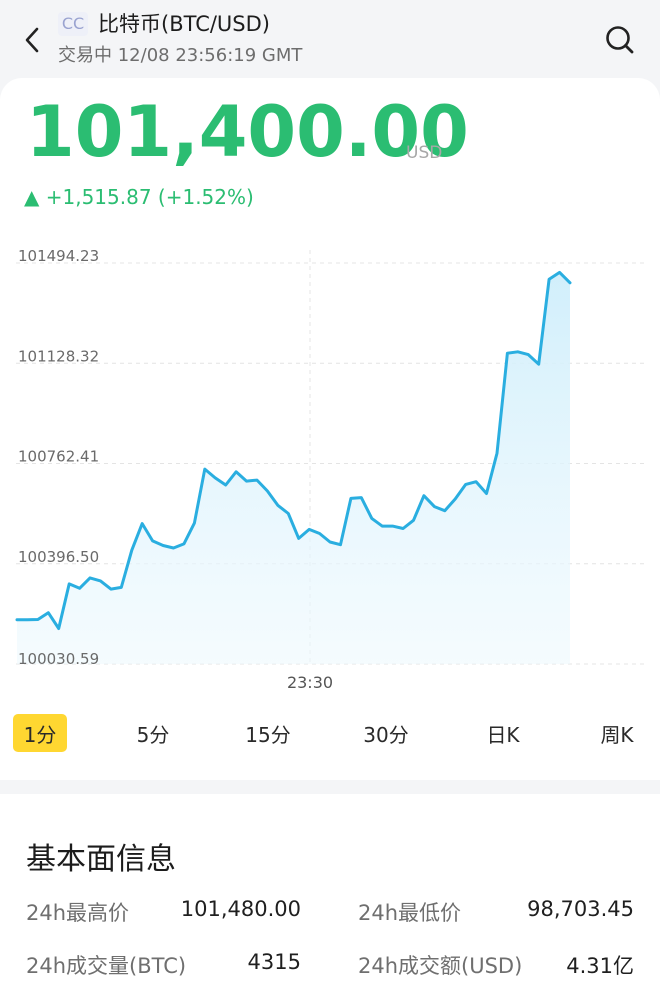 The image size is (660, 997). I want to click on turnover-24h-value: 4.31亿, so click(600, 966).